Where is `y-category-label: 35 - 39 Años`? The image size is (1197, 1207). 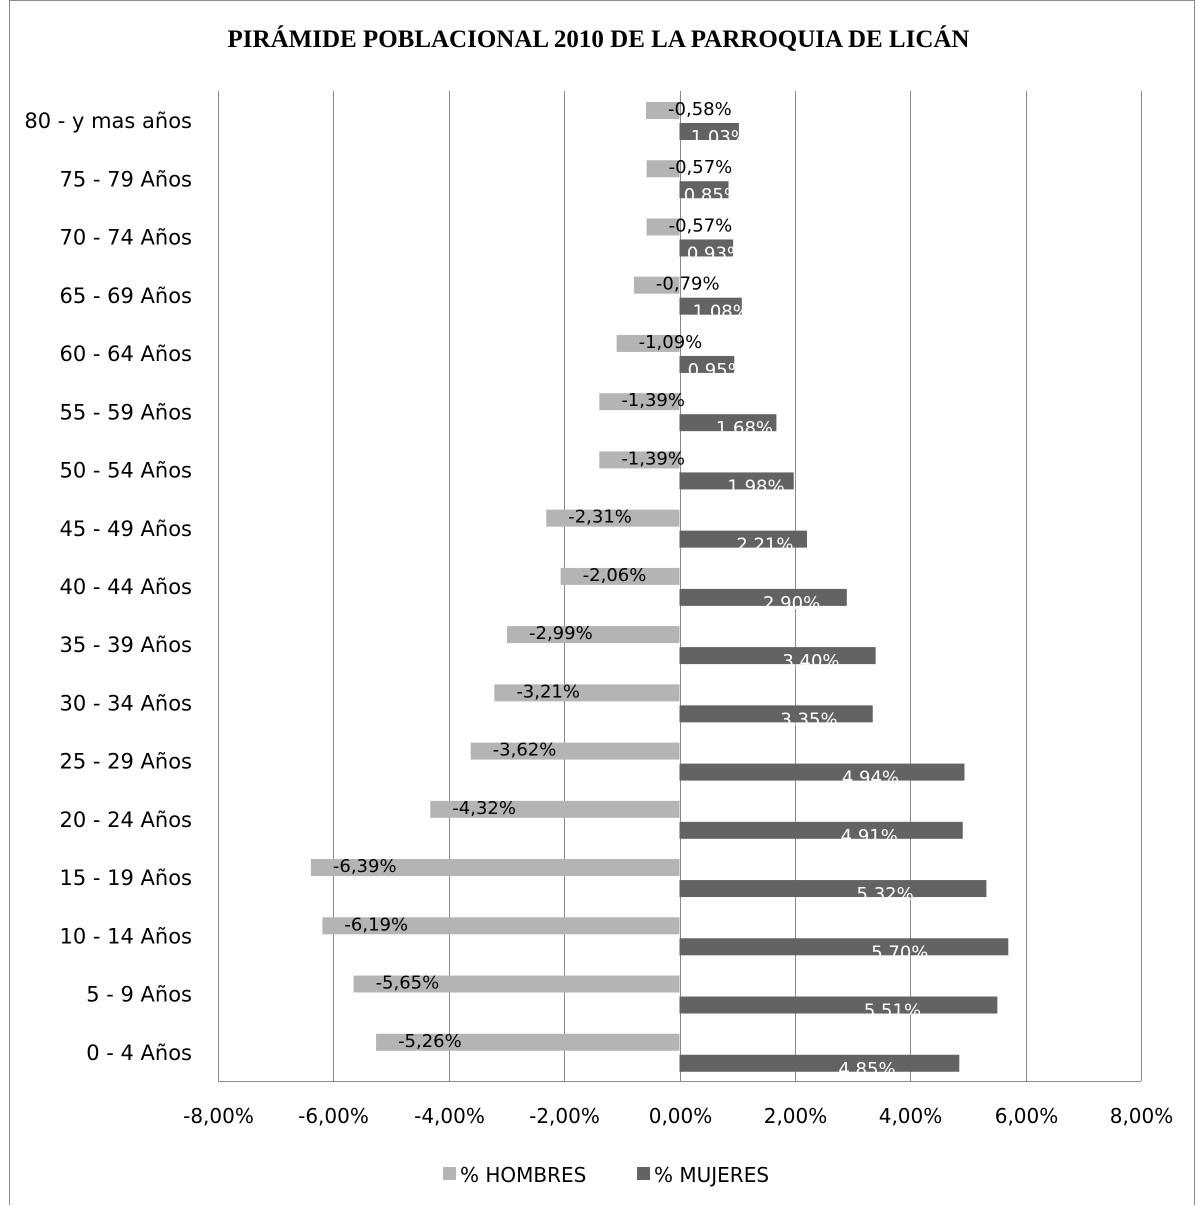 y-category-label: 35 - 39 Años is located at coordinates (125, 645).